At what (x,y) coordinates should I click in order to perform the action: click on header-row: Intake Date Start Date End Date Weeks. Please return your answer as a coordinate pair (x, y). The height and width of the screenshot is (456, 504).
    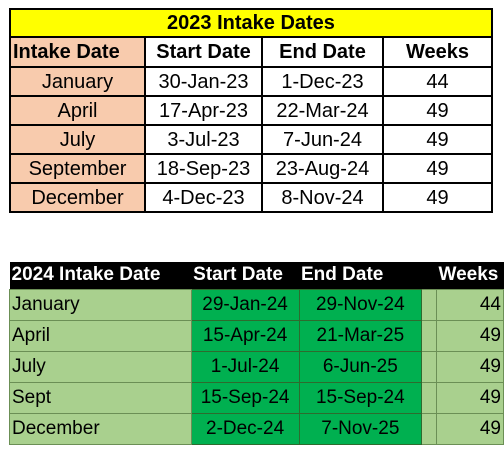
    Looking at the image, I should click on (251, 52).